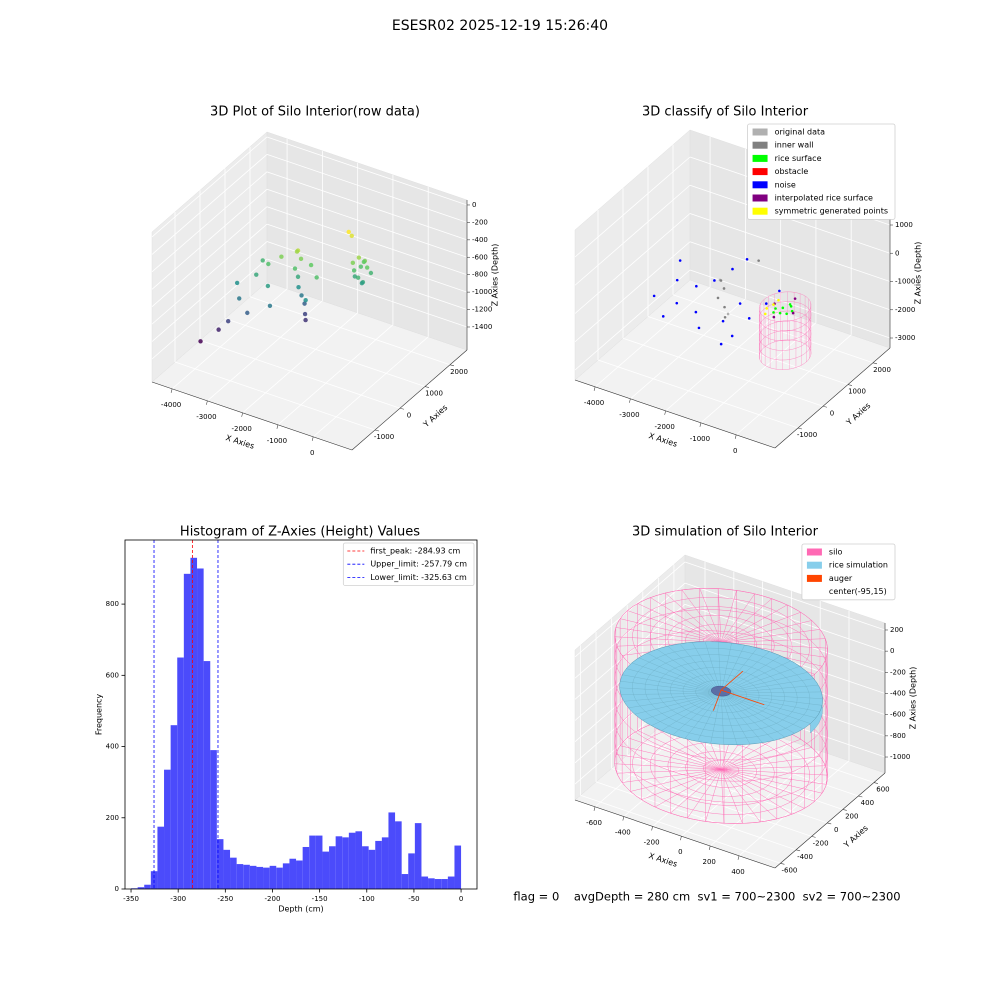  I want to click on auger-blade, so click(732, 680).